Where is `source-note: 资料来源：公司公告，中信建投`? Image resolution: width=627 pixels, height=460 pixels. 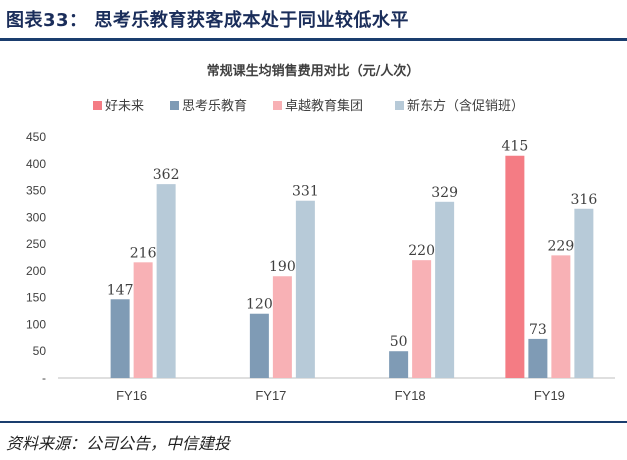
source-note: 资料来源：公司公告，中信建投 is located at coordinates (118, 443).